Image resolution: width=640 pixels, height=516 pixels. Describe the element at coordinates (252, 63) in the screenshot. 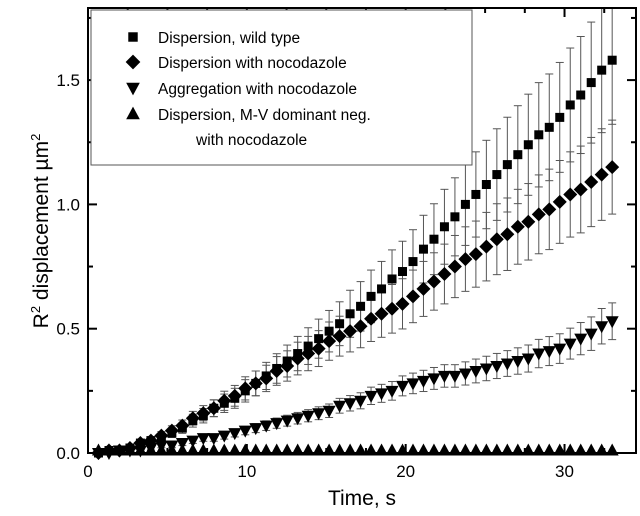

I see `legend-label-dispersion-nocodazole: Dispersion with nocodazole` at that location.